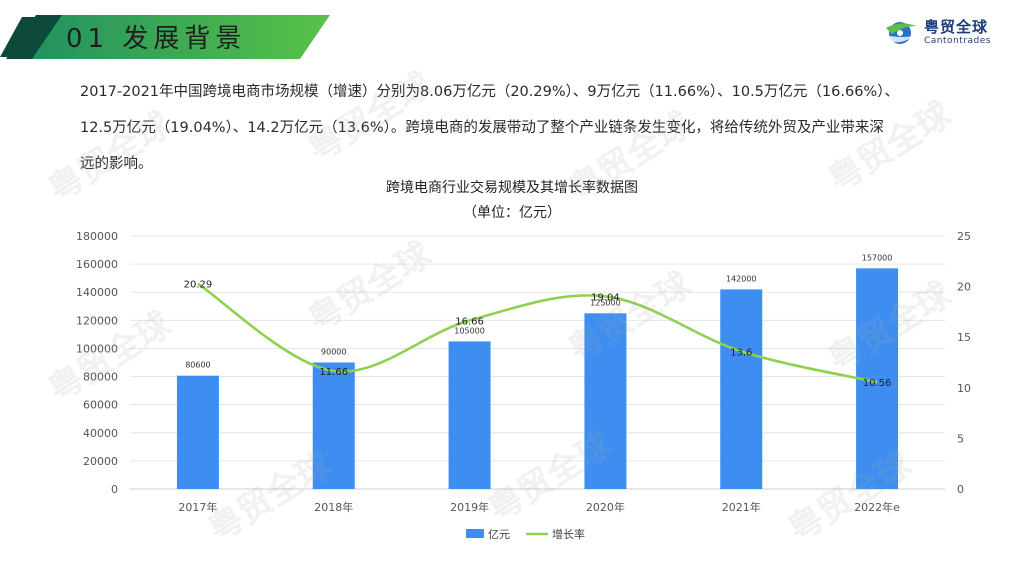 This screenshot has height=576, width=1024. Describe the element at coordinates (333, 352) in the screenshot. I see `bar-value-label: 90000` at that location.